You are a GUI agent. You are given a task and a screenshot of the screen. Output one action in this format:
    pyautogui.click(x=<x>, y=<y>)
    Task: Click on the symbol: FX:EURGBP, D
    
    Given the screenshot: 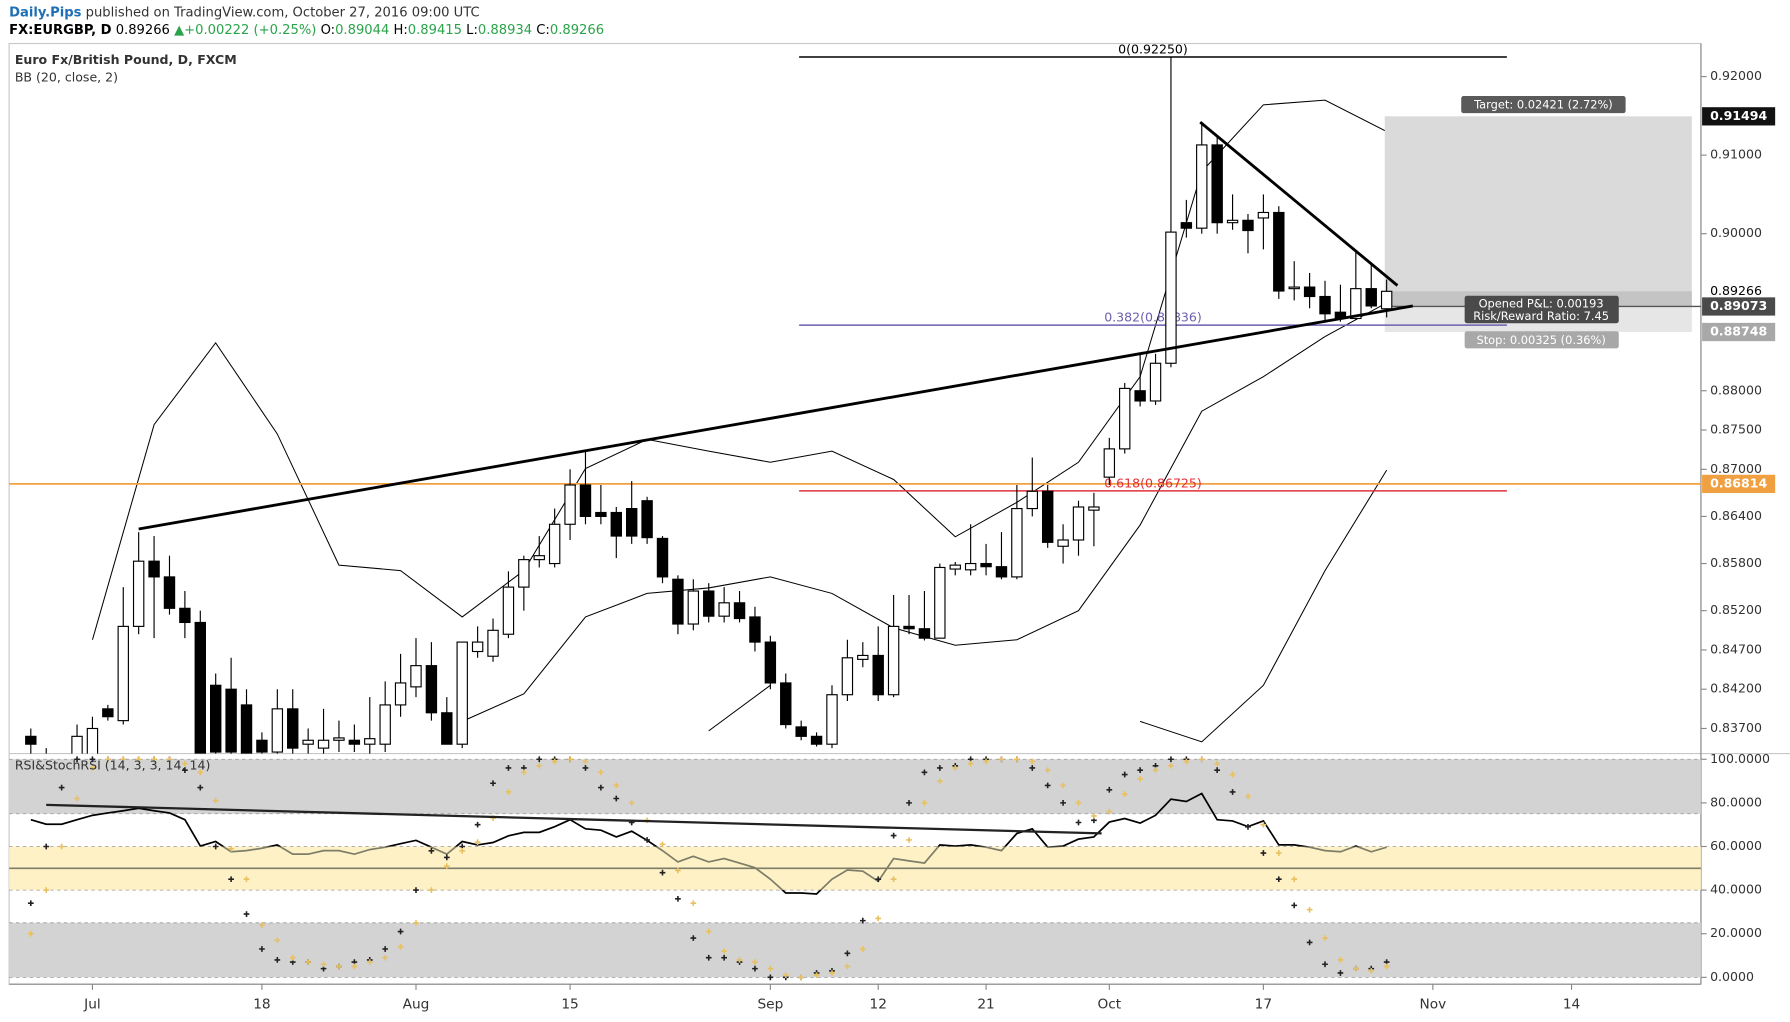 What is the action you would take?
    pyautogui.click(x=60, y=29)
    